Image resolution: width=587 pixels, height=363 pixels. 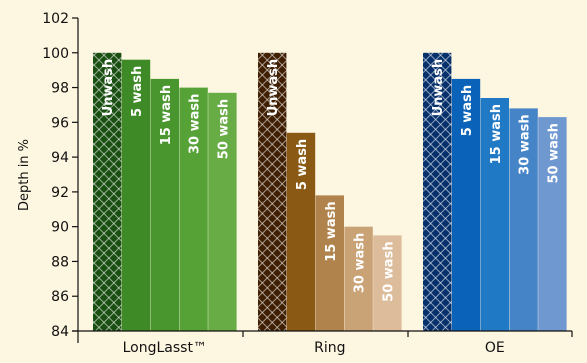 What do you see at coordinates (108, 88) in the screenshot?
I see `bar-label-0-0: Unwash` at bounding box center [108, 88].